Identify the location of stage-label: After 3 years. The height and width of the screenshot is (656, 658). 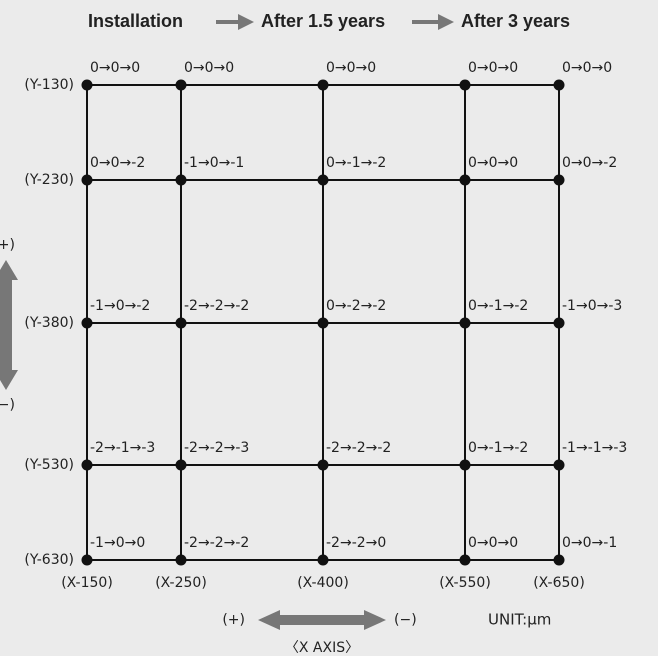
(515, 21).